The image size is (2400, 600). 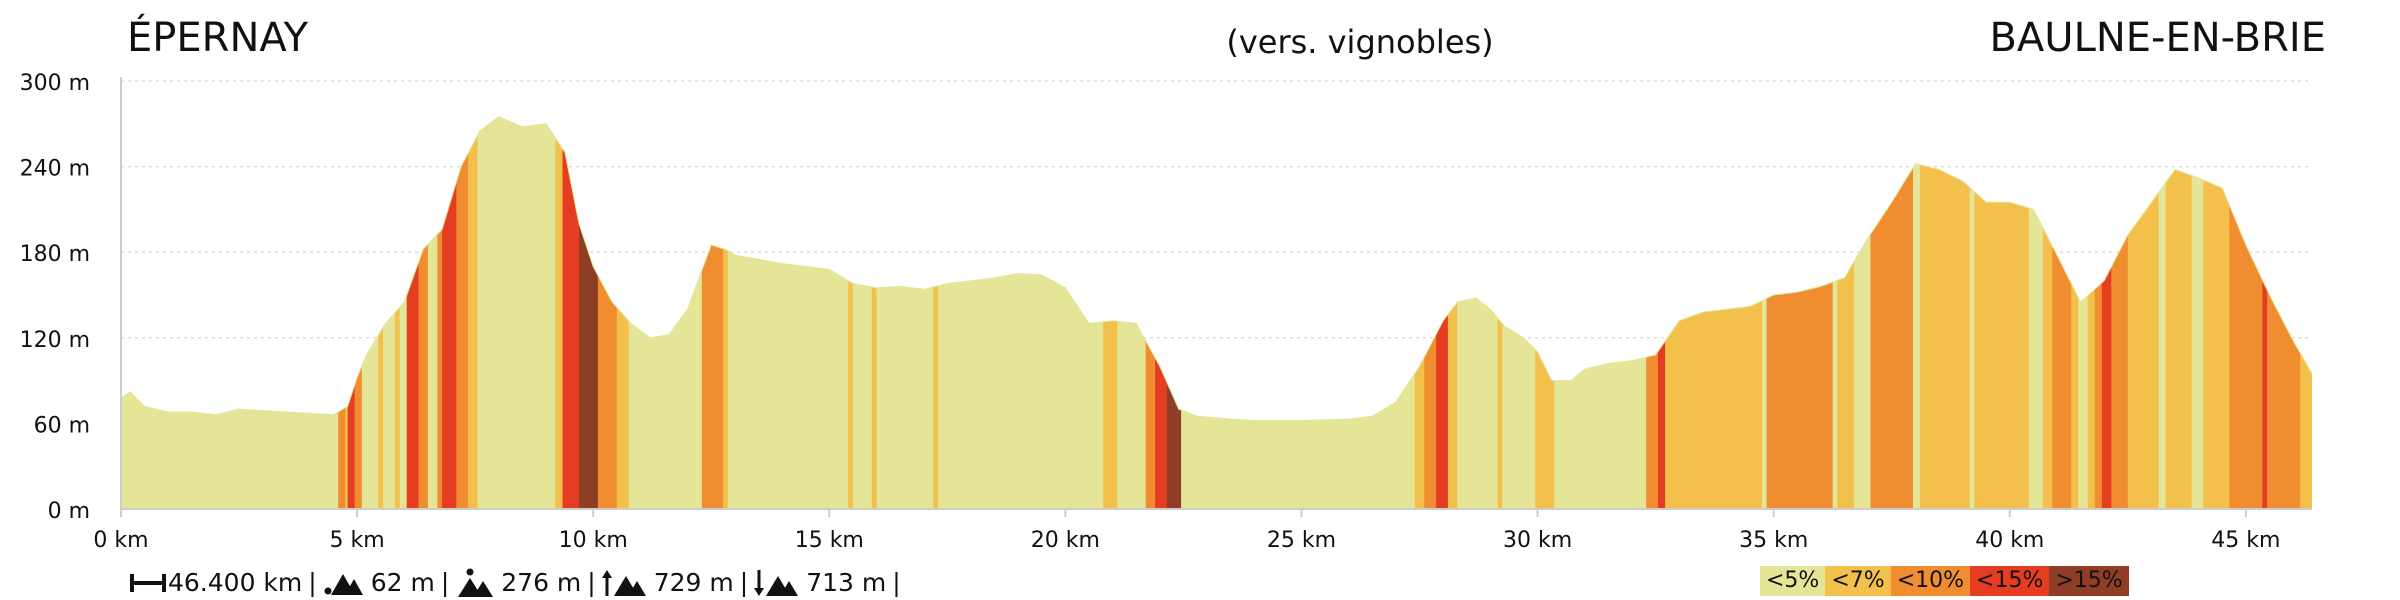 I want to click on descent-icon, so click(x=776, y=583).